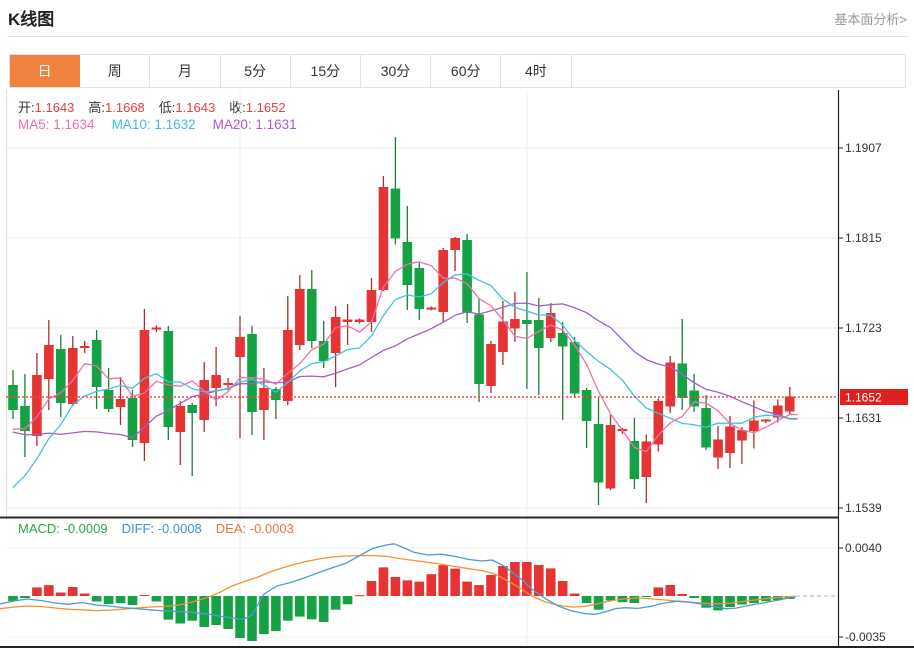 This screenshot has width=914, height=649. What do you see at coordinates (863, 398) in the screenshot?
I see `svg-text: 1.1652` at bounding box center [863, 398].